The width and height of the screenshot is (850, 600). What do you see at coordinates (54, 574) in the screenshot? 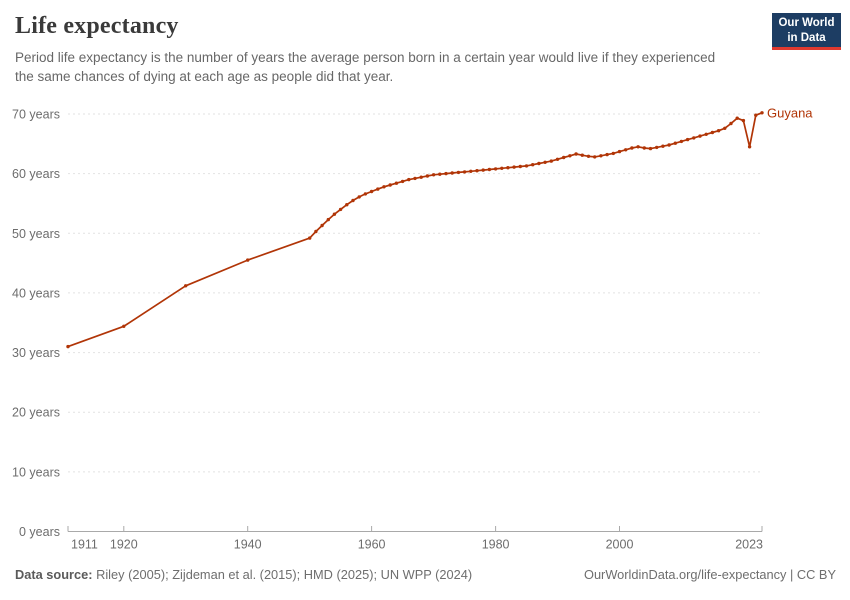
I see `data-source-label: Data source:` at bounding box center [54, 574].